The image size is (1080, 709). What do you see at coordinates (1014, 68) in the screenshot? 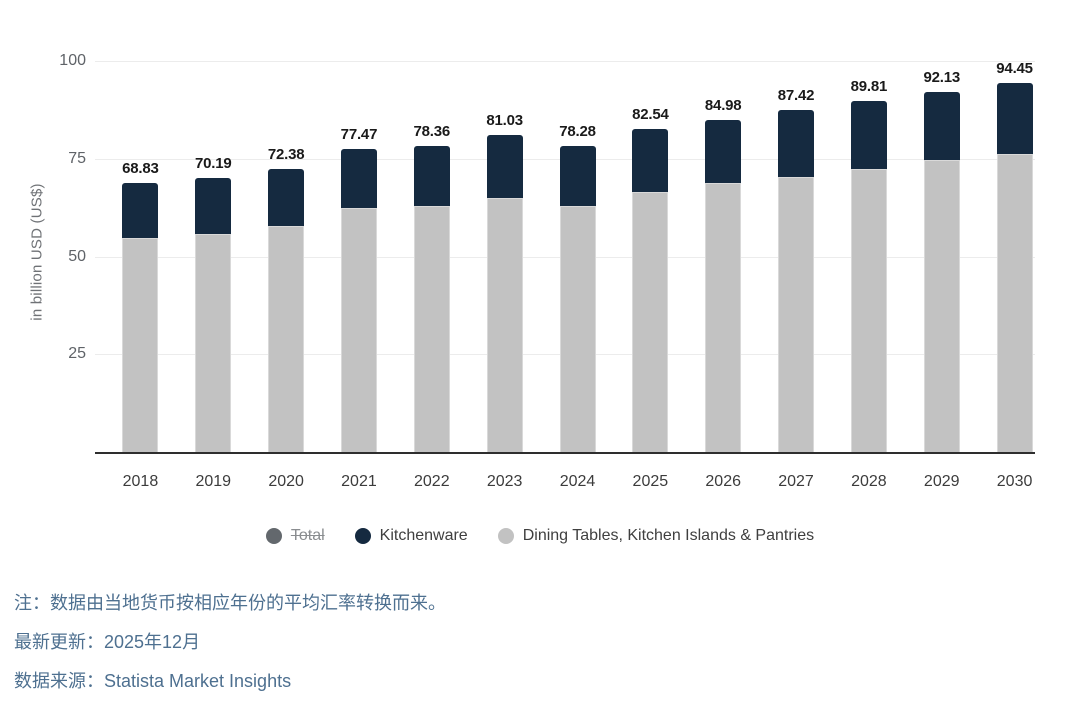
I see `bar-total-label-2030: 94.45` at bounding box center [1014, 68].